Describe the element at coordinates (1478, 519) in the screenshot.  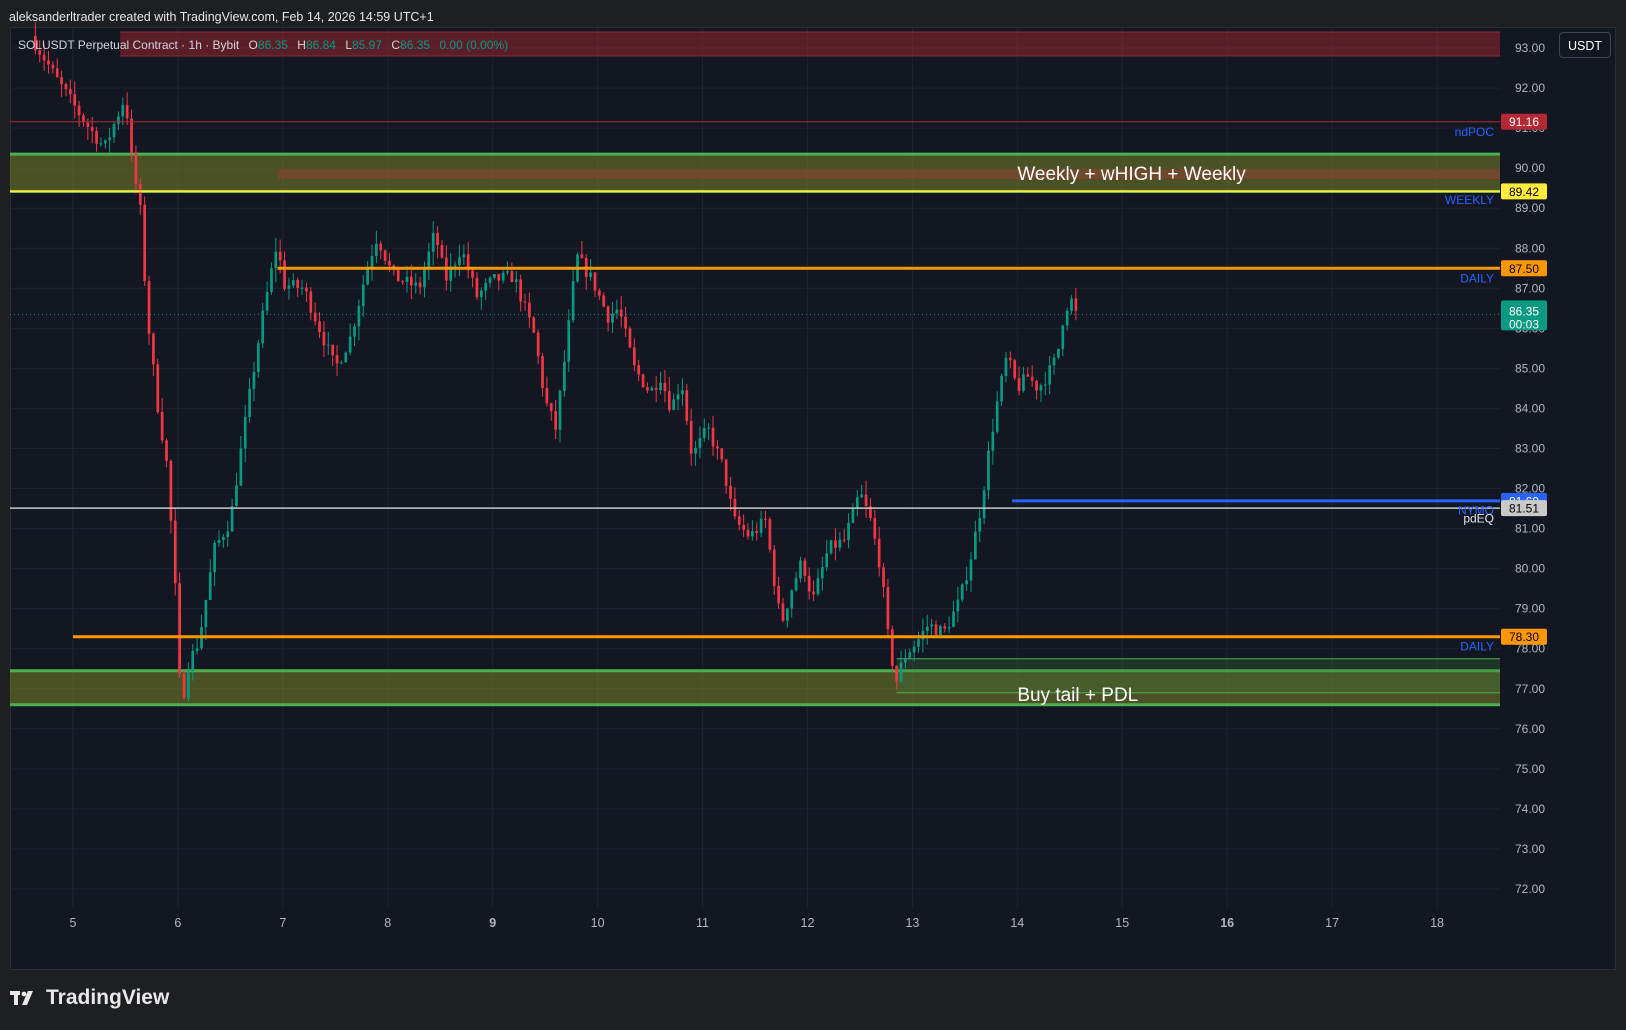
I see `level-name: pdEQ` at that location.